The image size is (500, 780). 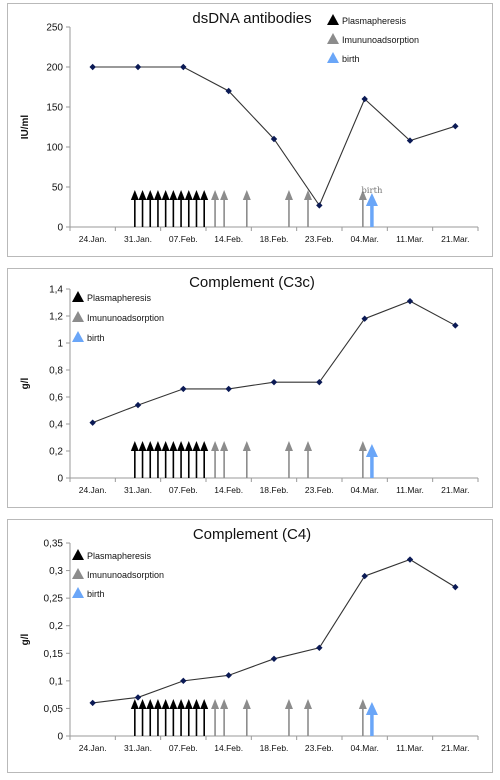 I want to click on y-tick-label: 0,35, so click(x=54, y=544).